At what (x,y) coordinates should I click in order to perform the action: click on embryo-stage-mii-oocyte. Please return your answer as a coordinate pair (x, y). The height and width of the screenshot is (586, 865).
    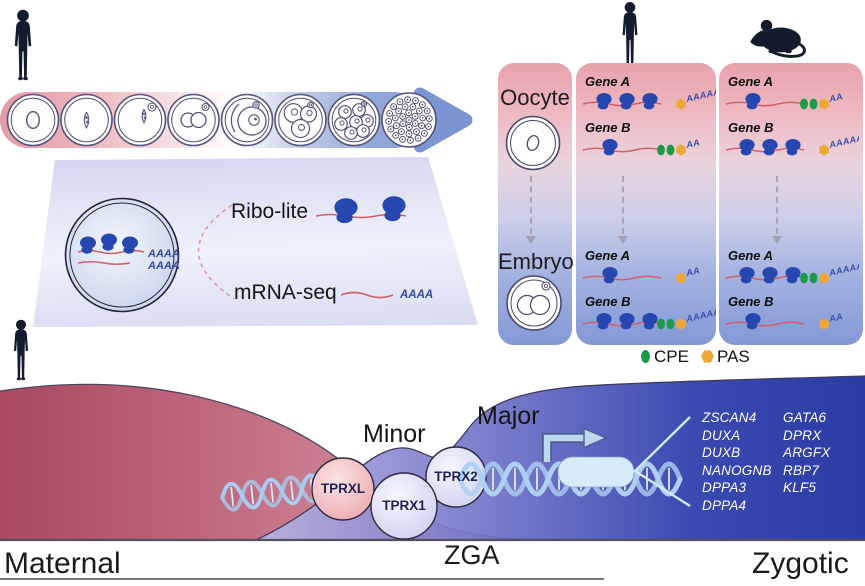
    Looking at the image, I should click on (86, 120).